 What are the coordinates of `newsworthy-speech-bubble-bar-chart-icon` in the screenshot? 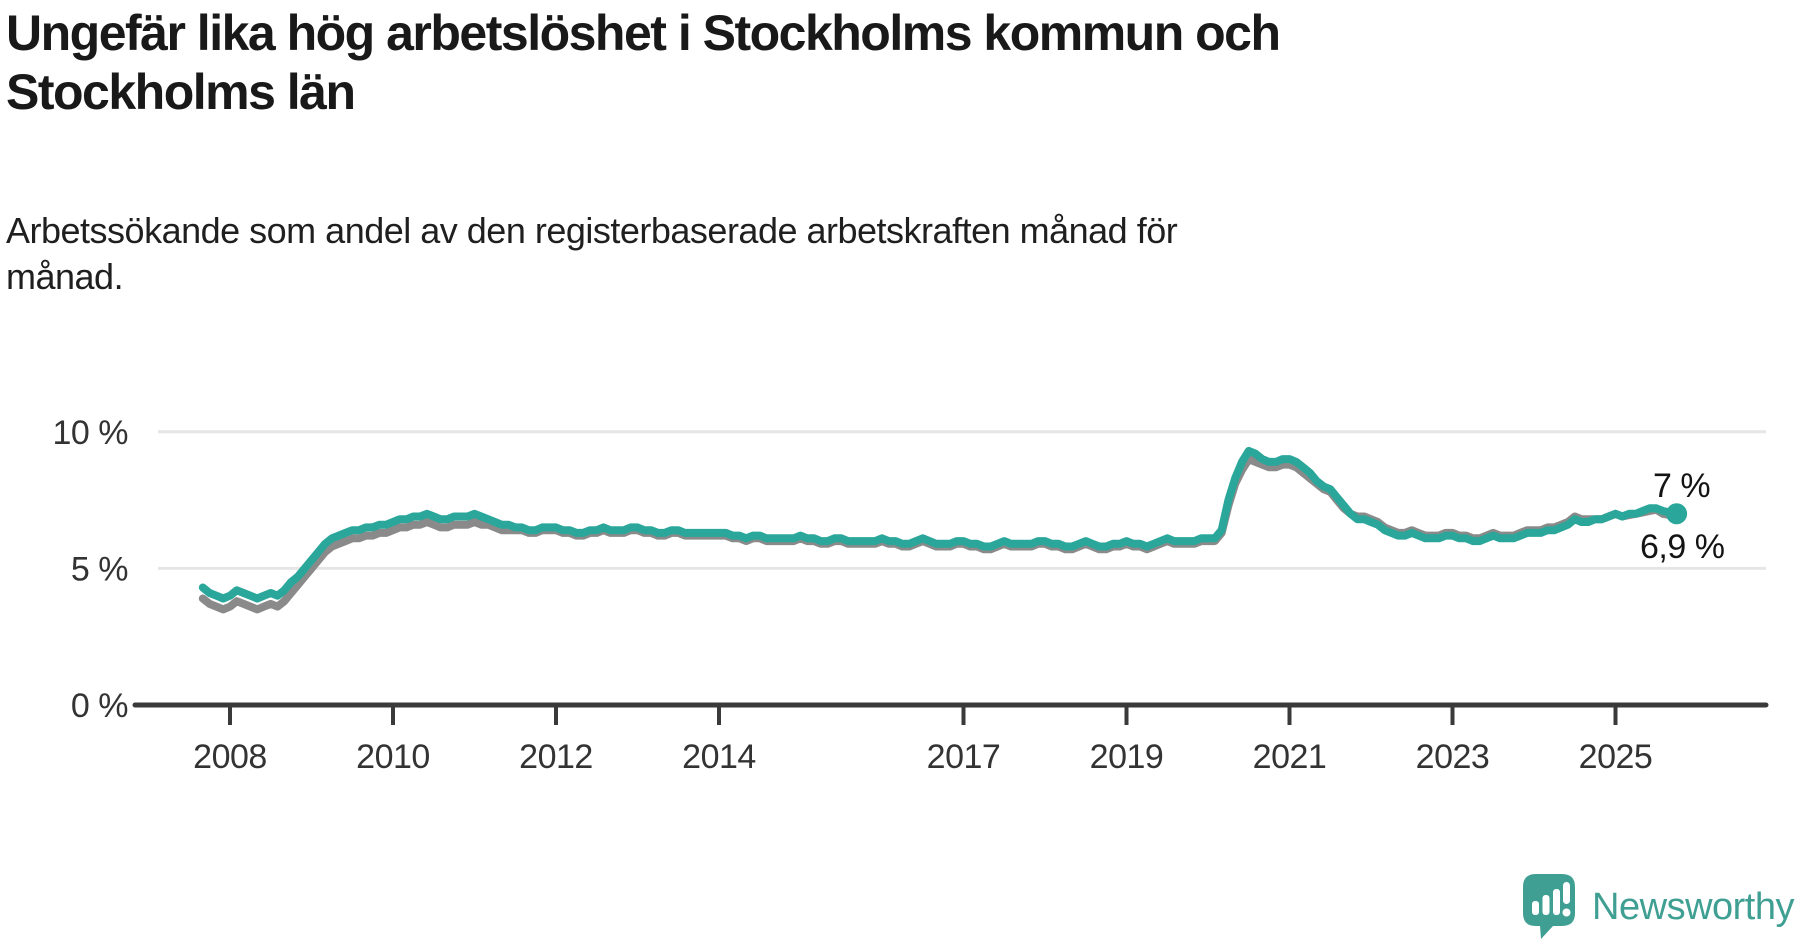 It's located at (1549, 906).